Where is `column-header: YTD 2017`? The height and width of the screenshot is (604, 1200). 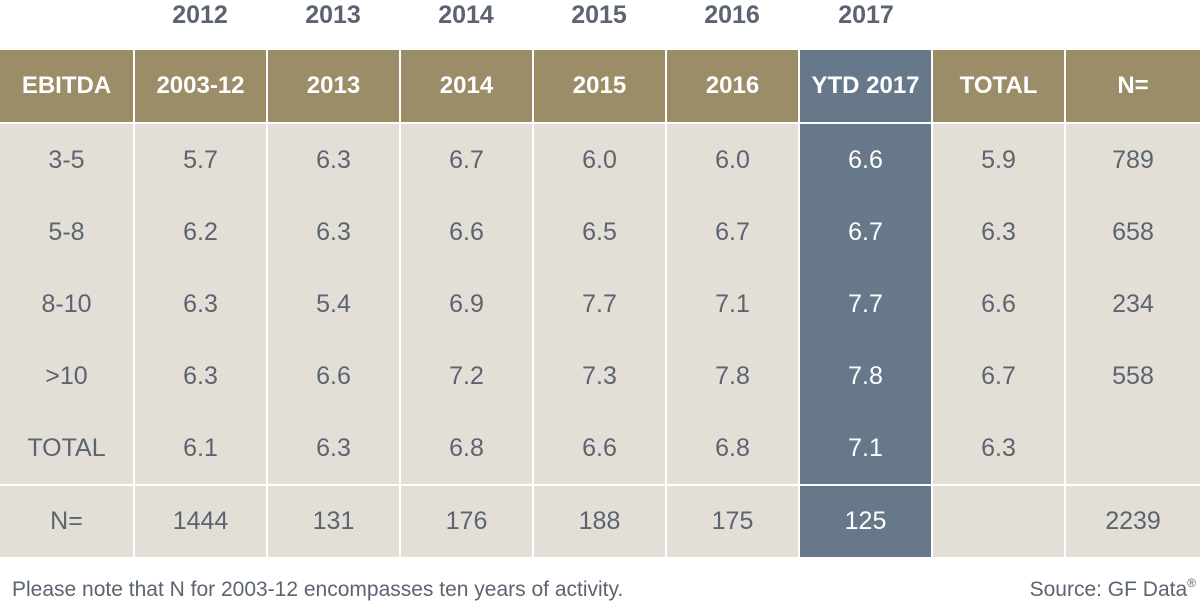 column-header: YTD 2017 is located at coordinates (866, 87).